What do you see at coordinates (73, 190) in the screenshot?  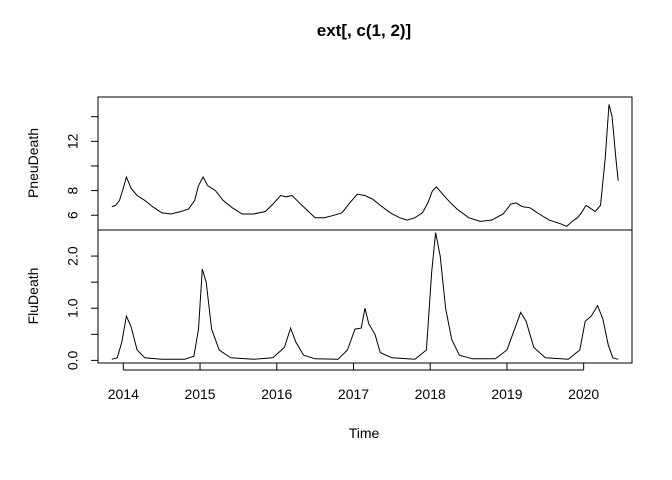 I see `pneudeath-y-tick-label: 8` at bounding box center [73, 190].